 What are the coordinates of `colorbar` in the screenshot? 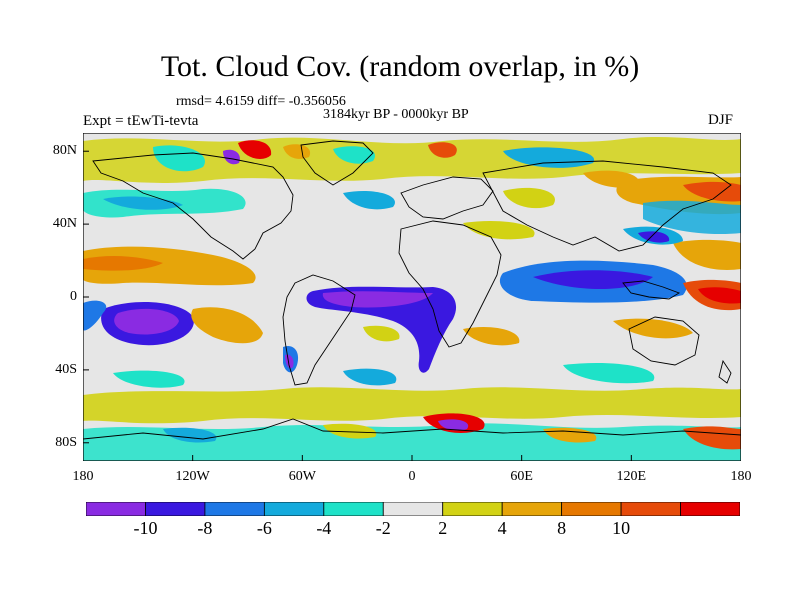 It's located at (413, 509).